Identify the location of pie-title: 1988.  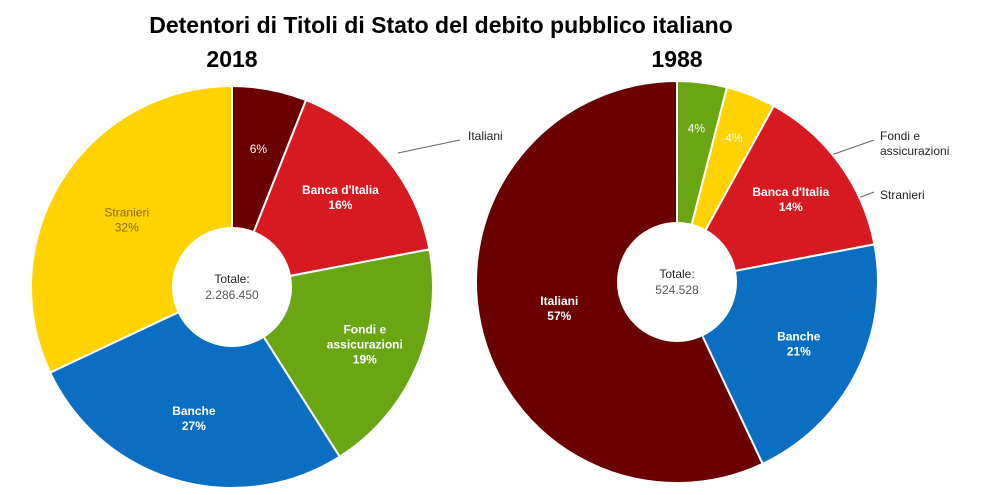
(676, 59).